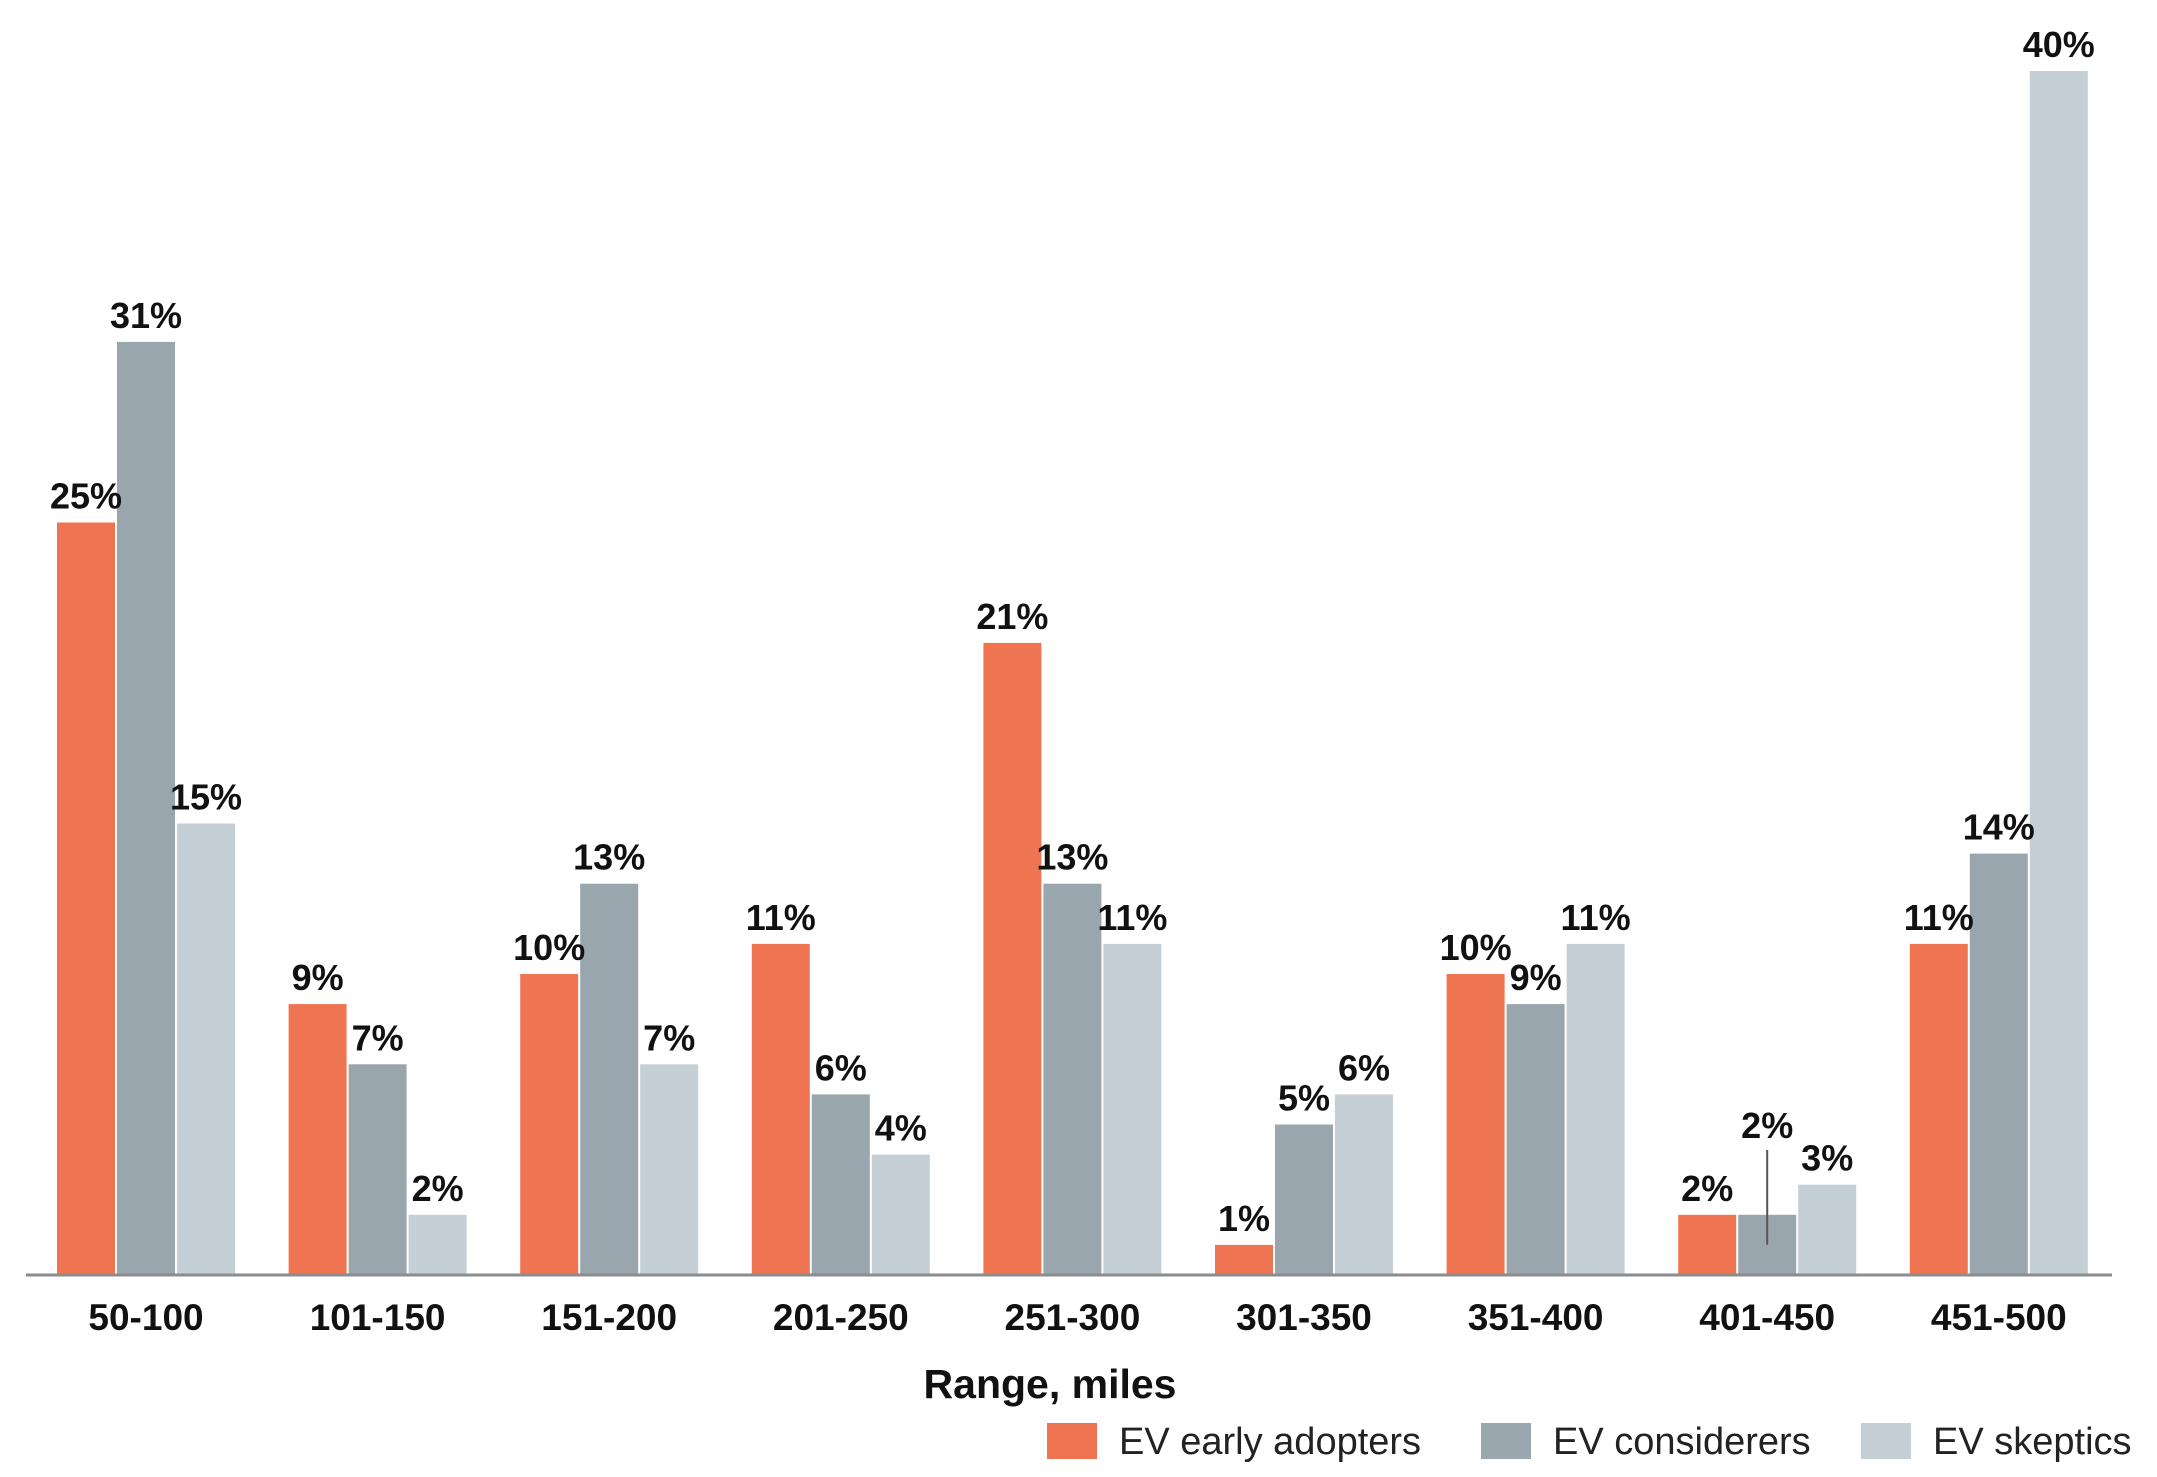 The image size is (2157, 1477). What do you see at coordinates (1244, 1218) in the screenshot?
I see `value-label-301-350-series-0: 1%` at bounding box center [1244, 1218].